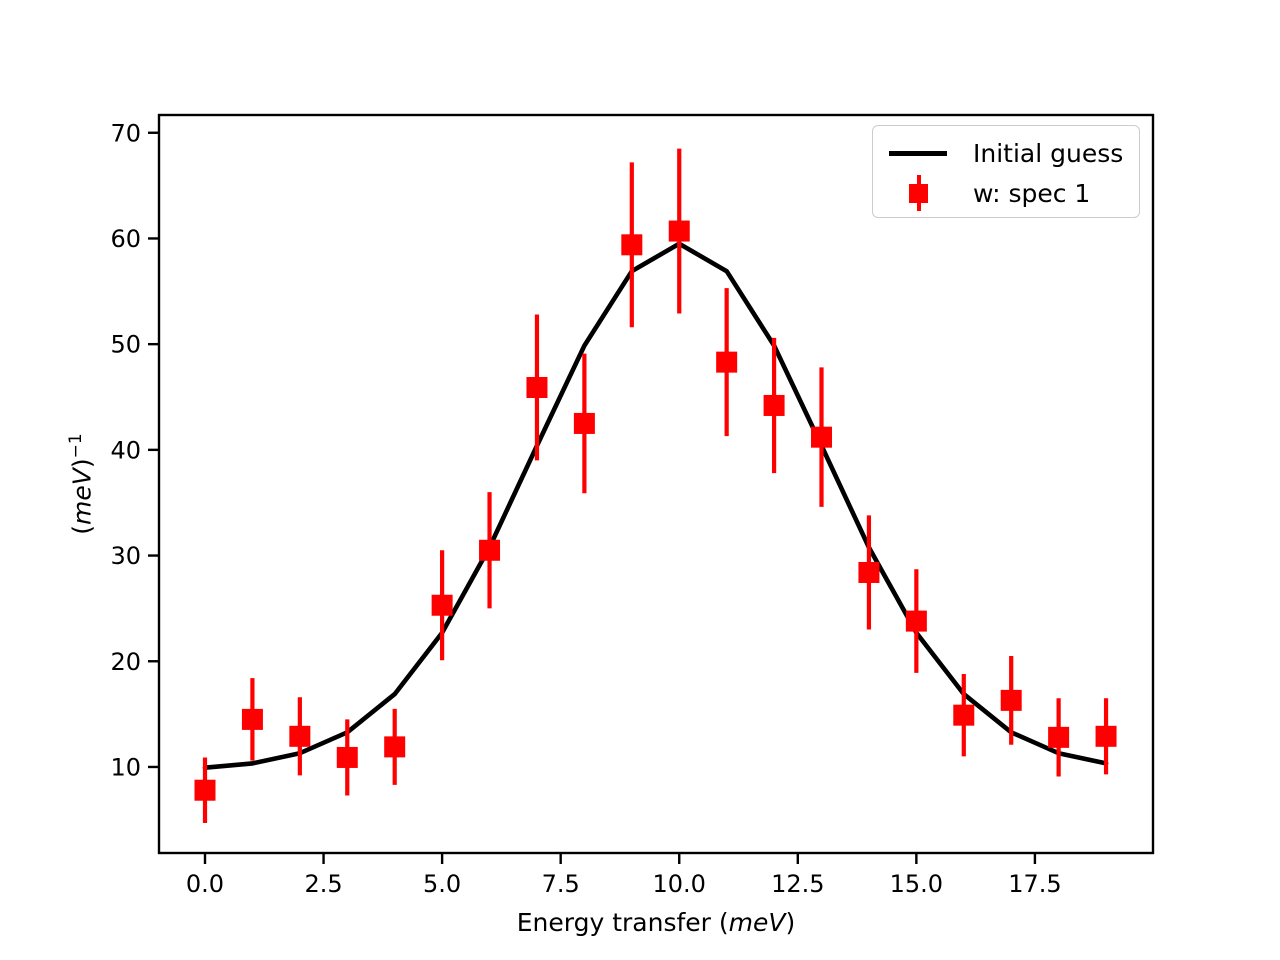 The height and width of the screenshot is (960, 1280). What do you see at coordinates (125, 345) in the screenshot?
I see `y-tick-label: 50` at bounding box center [125, 345].